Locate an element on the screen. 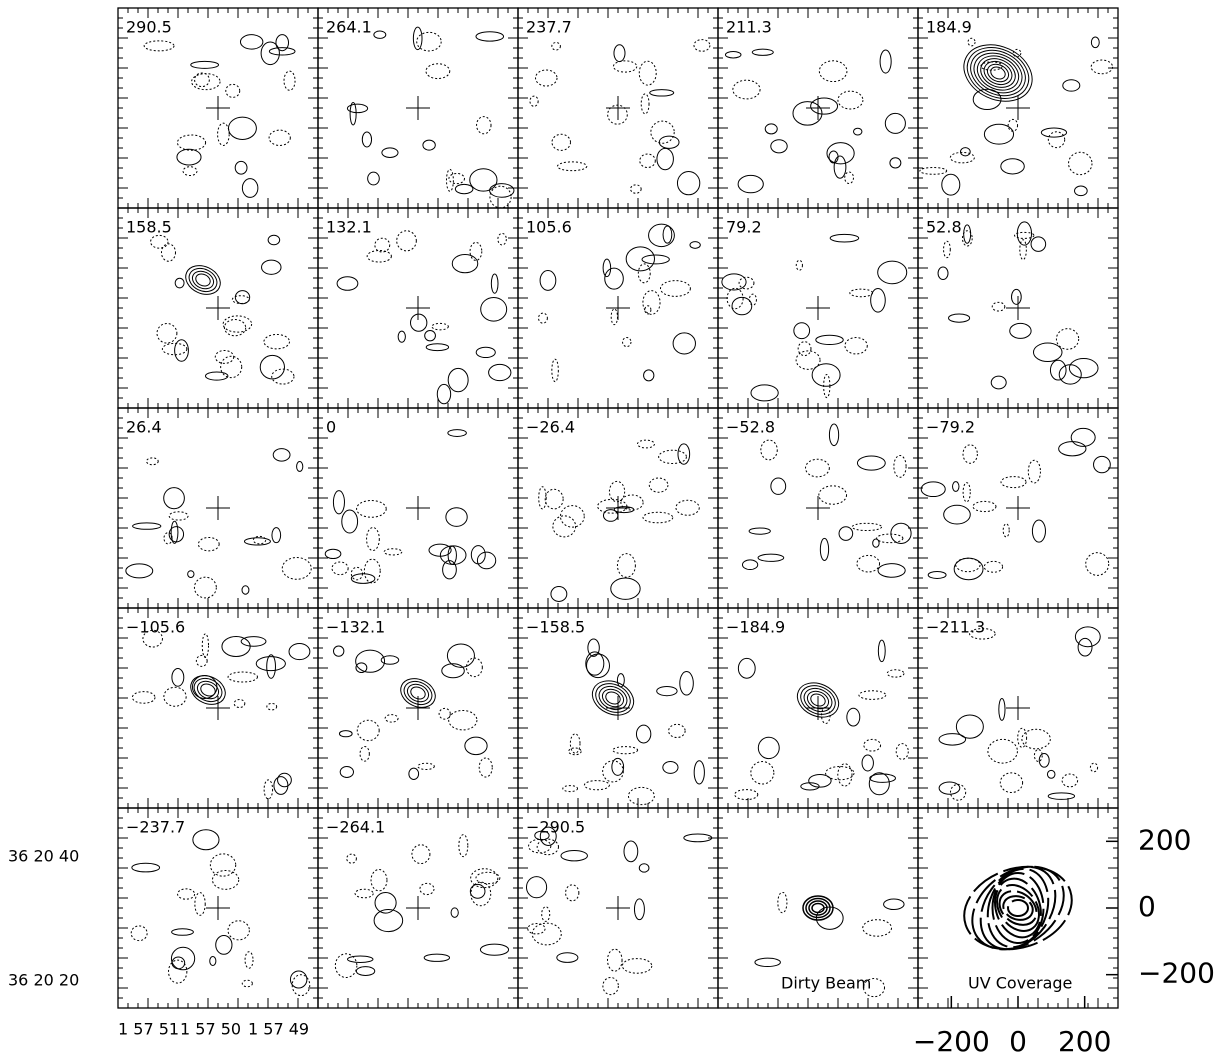 Image resolution: width=1229 pixels, height=1061 pixels. panel-label: 264.1 is located at coordinates (349, 27).